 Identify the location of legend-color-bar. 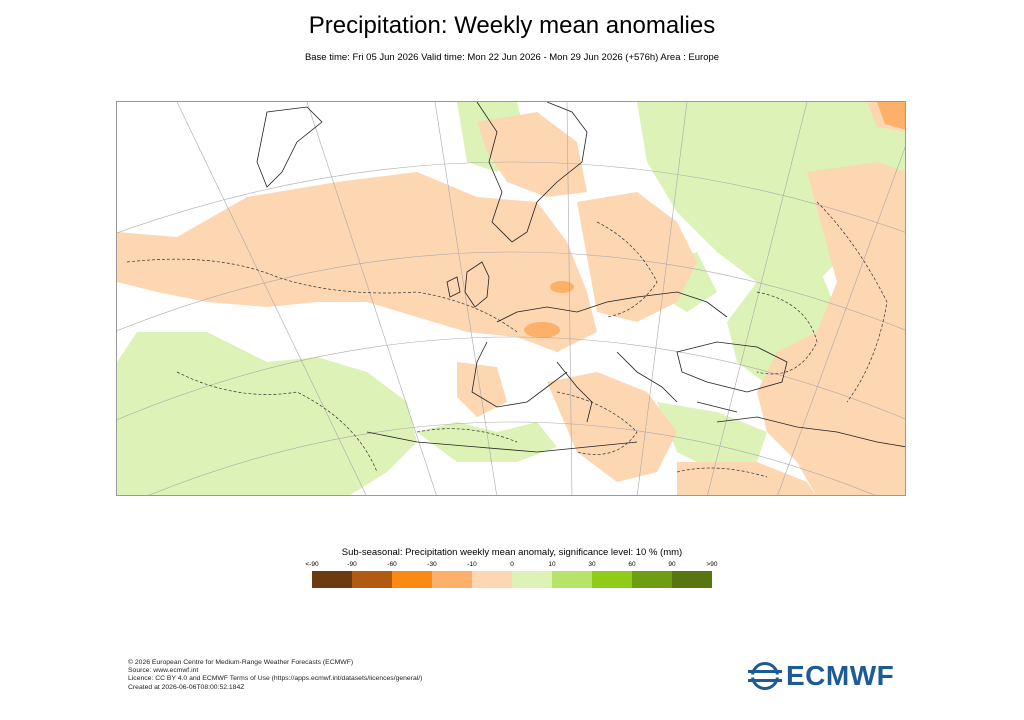
(512, 579).